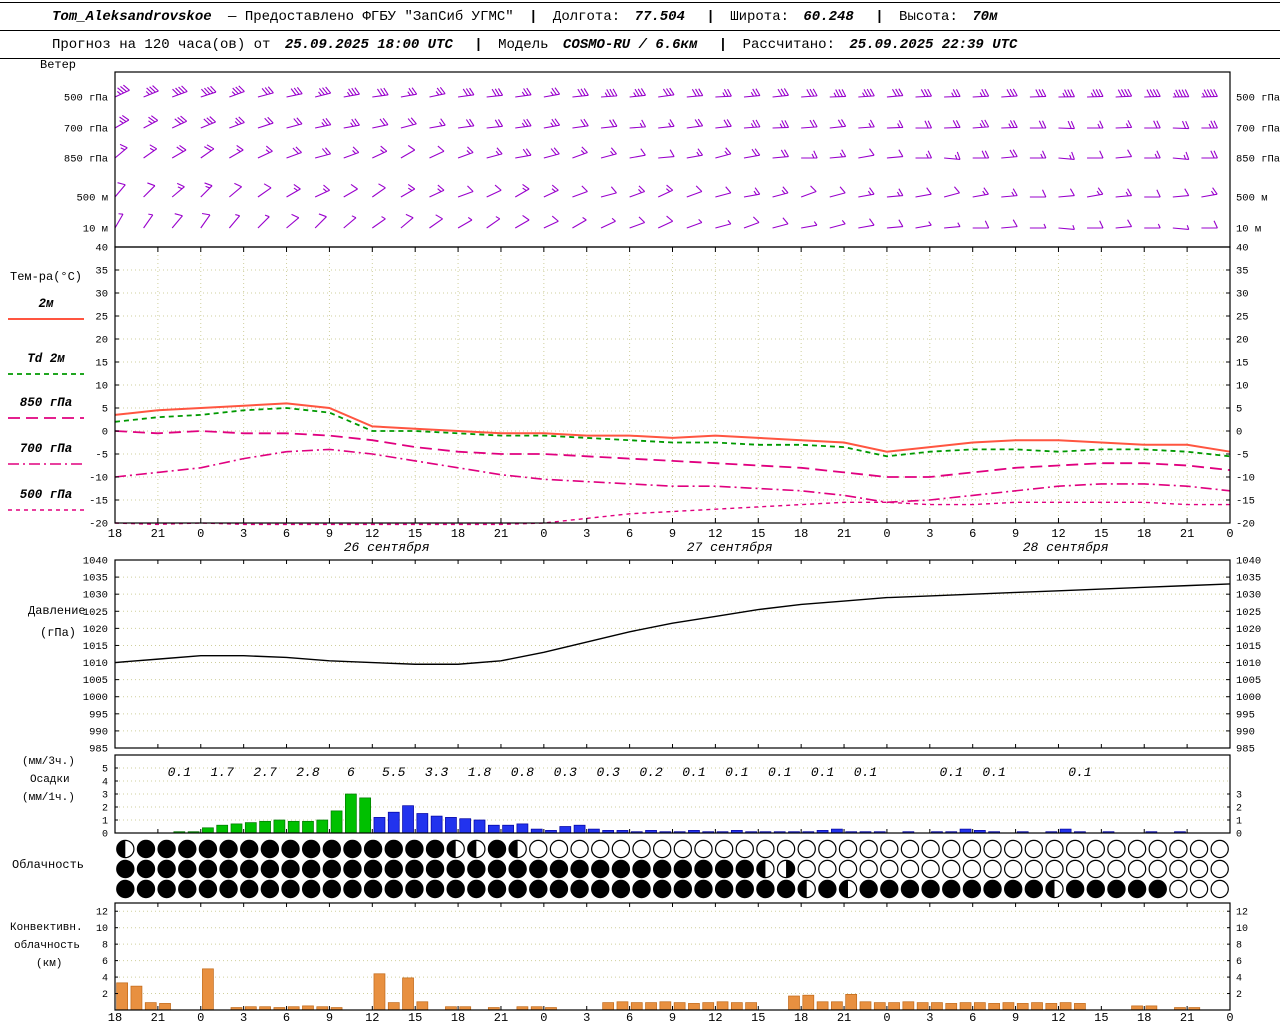 This screenshot has width=1280, height=1024. Describe the element at coordinates (46, 304) in the screenshot. I see `svg-text: 2м` at that location.